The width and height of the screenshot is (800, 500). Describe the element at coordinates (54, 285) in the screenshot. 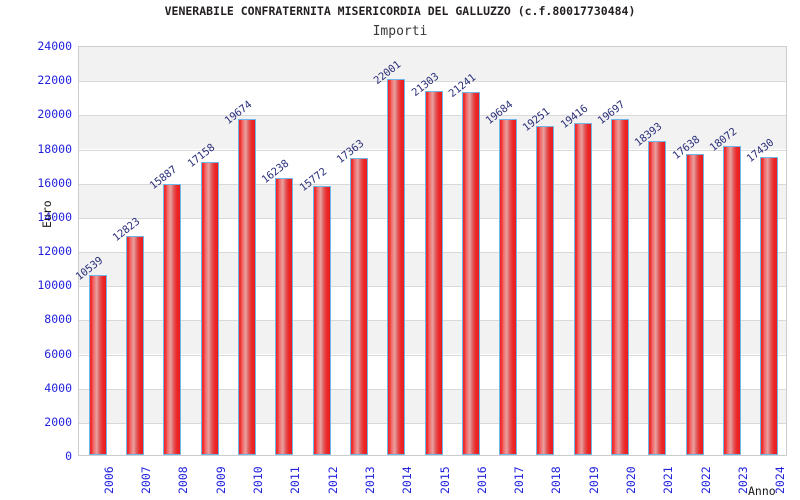

I see `y-axis-tick-label: 10000` at that location.